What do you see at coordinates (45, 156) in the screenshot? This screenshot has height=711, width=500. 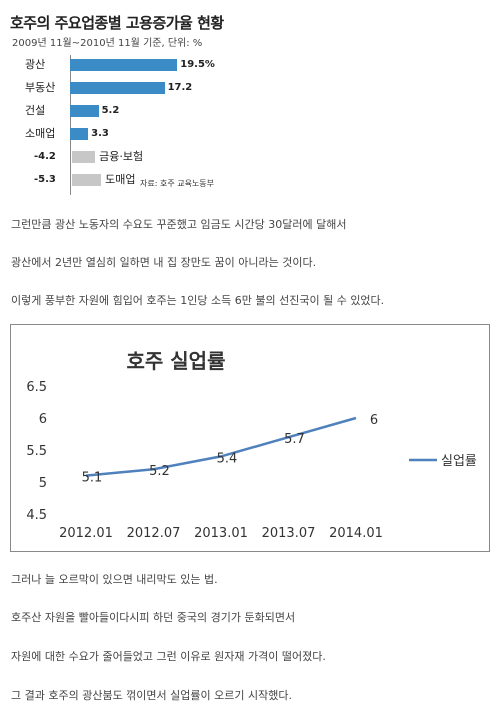 I see `bar-value-label: -4.2` at bounding box center [45, 156].